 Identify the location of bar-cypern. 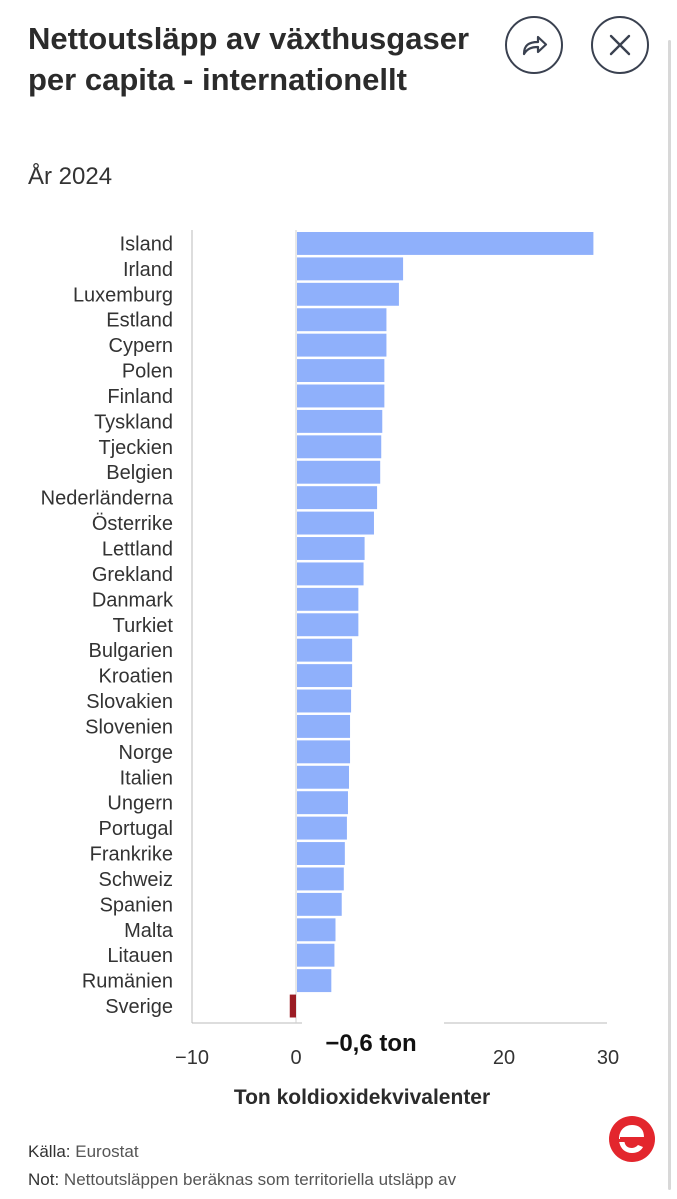
(342, 345).